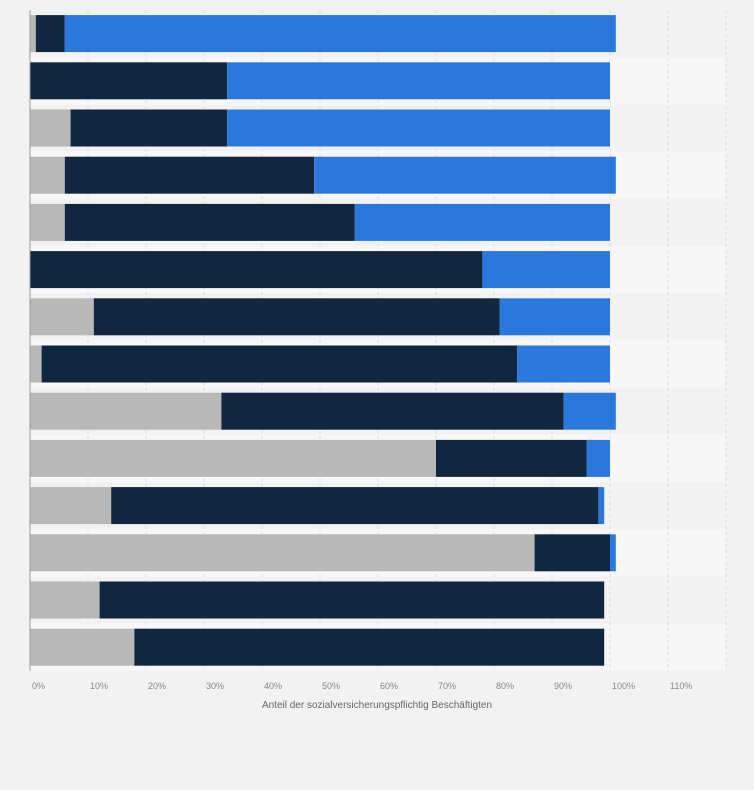 This screenshot has height=790, width=754. What do you see at coordinates (505, 686) in the screenshot?
I see `x-tick-label: 80%` at bounding box center [505, 686].